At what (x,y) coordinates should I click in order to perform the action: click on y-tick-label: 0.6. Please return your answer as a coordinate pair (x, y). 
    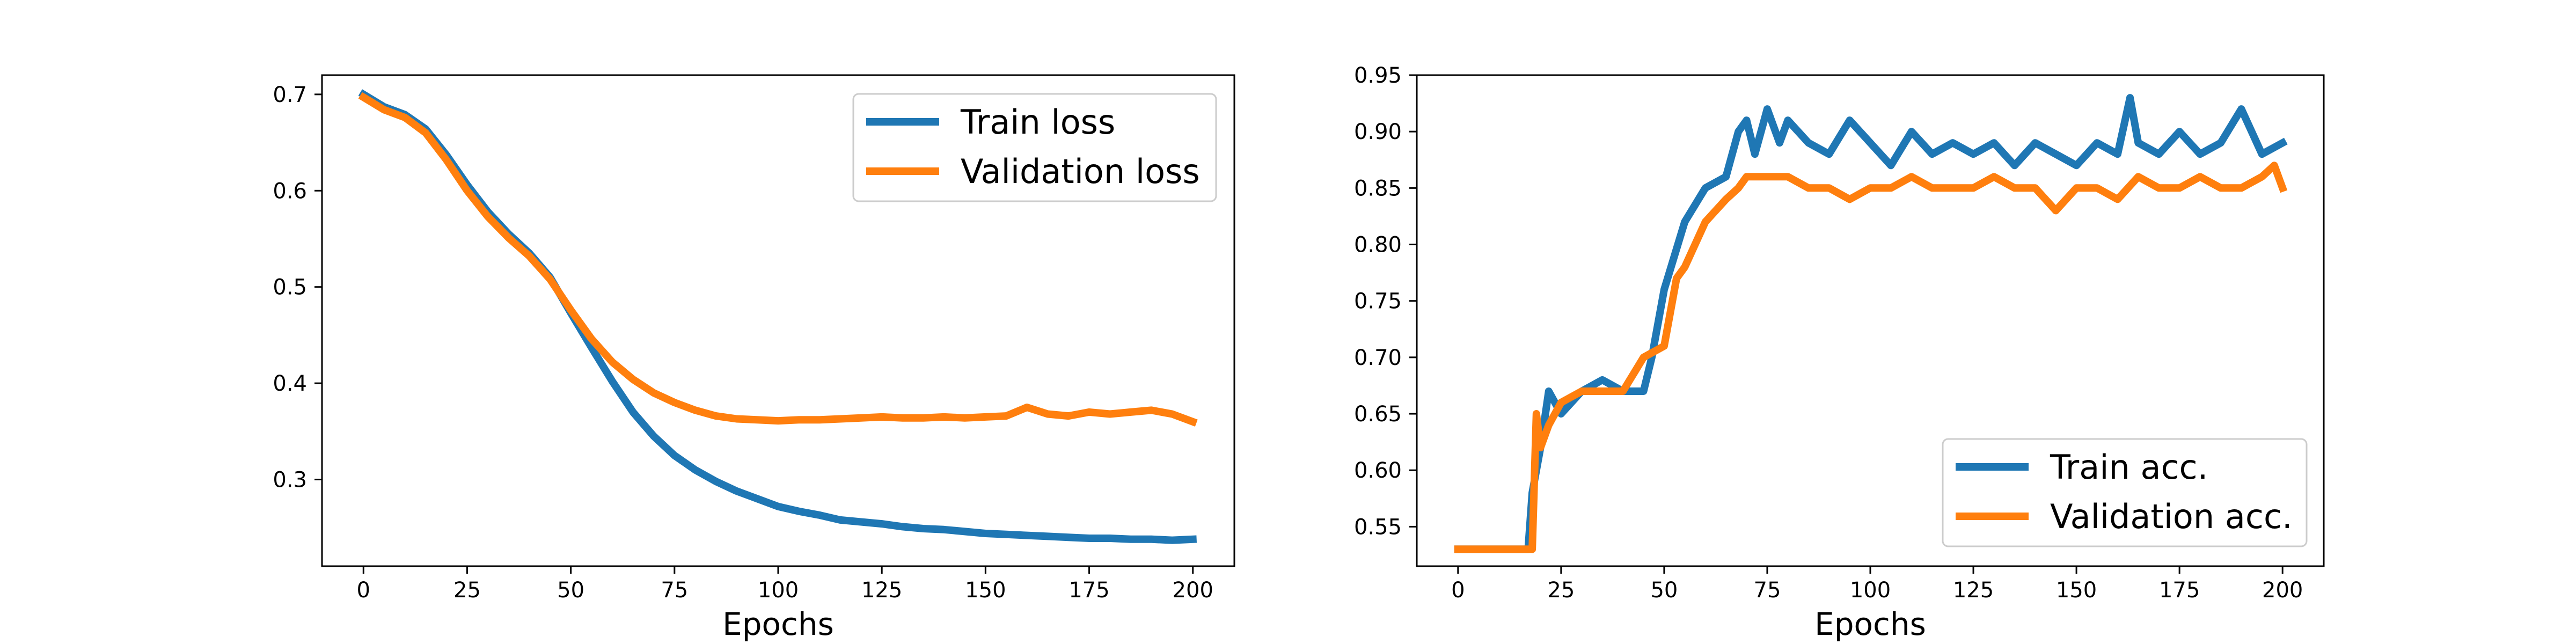
    Looking at the image, I should click on (290, 191).